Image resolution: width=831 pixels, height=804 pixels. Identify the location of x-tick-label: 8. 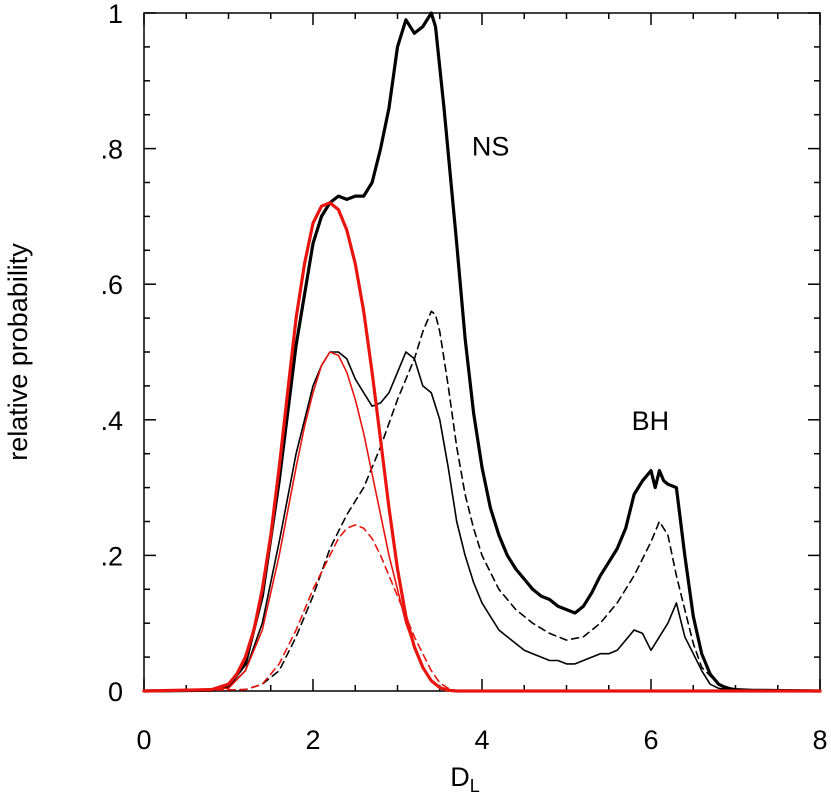
(819, 740).